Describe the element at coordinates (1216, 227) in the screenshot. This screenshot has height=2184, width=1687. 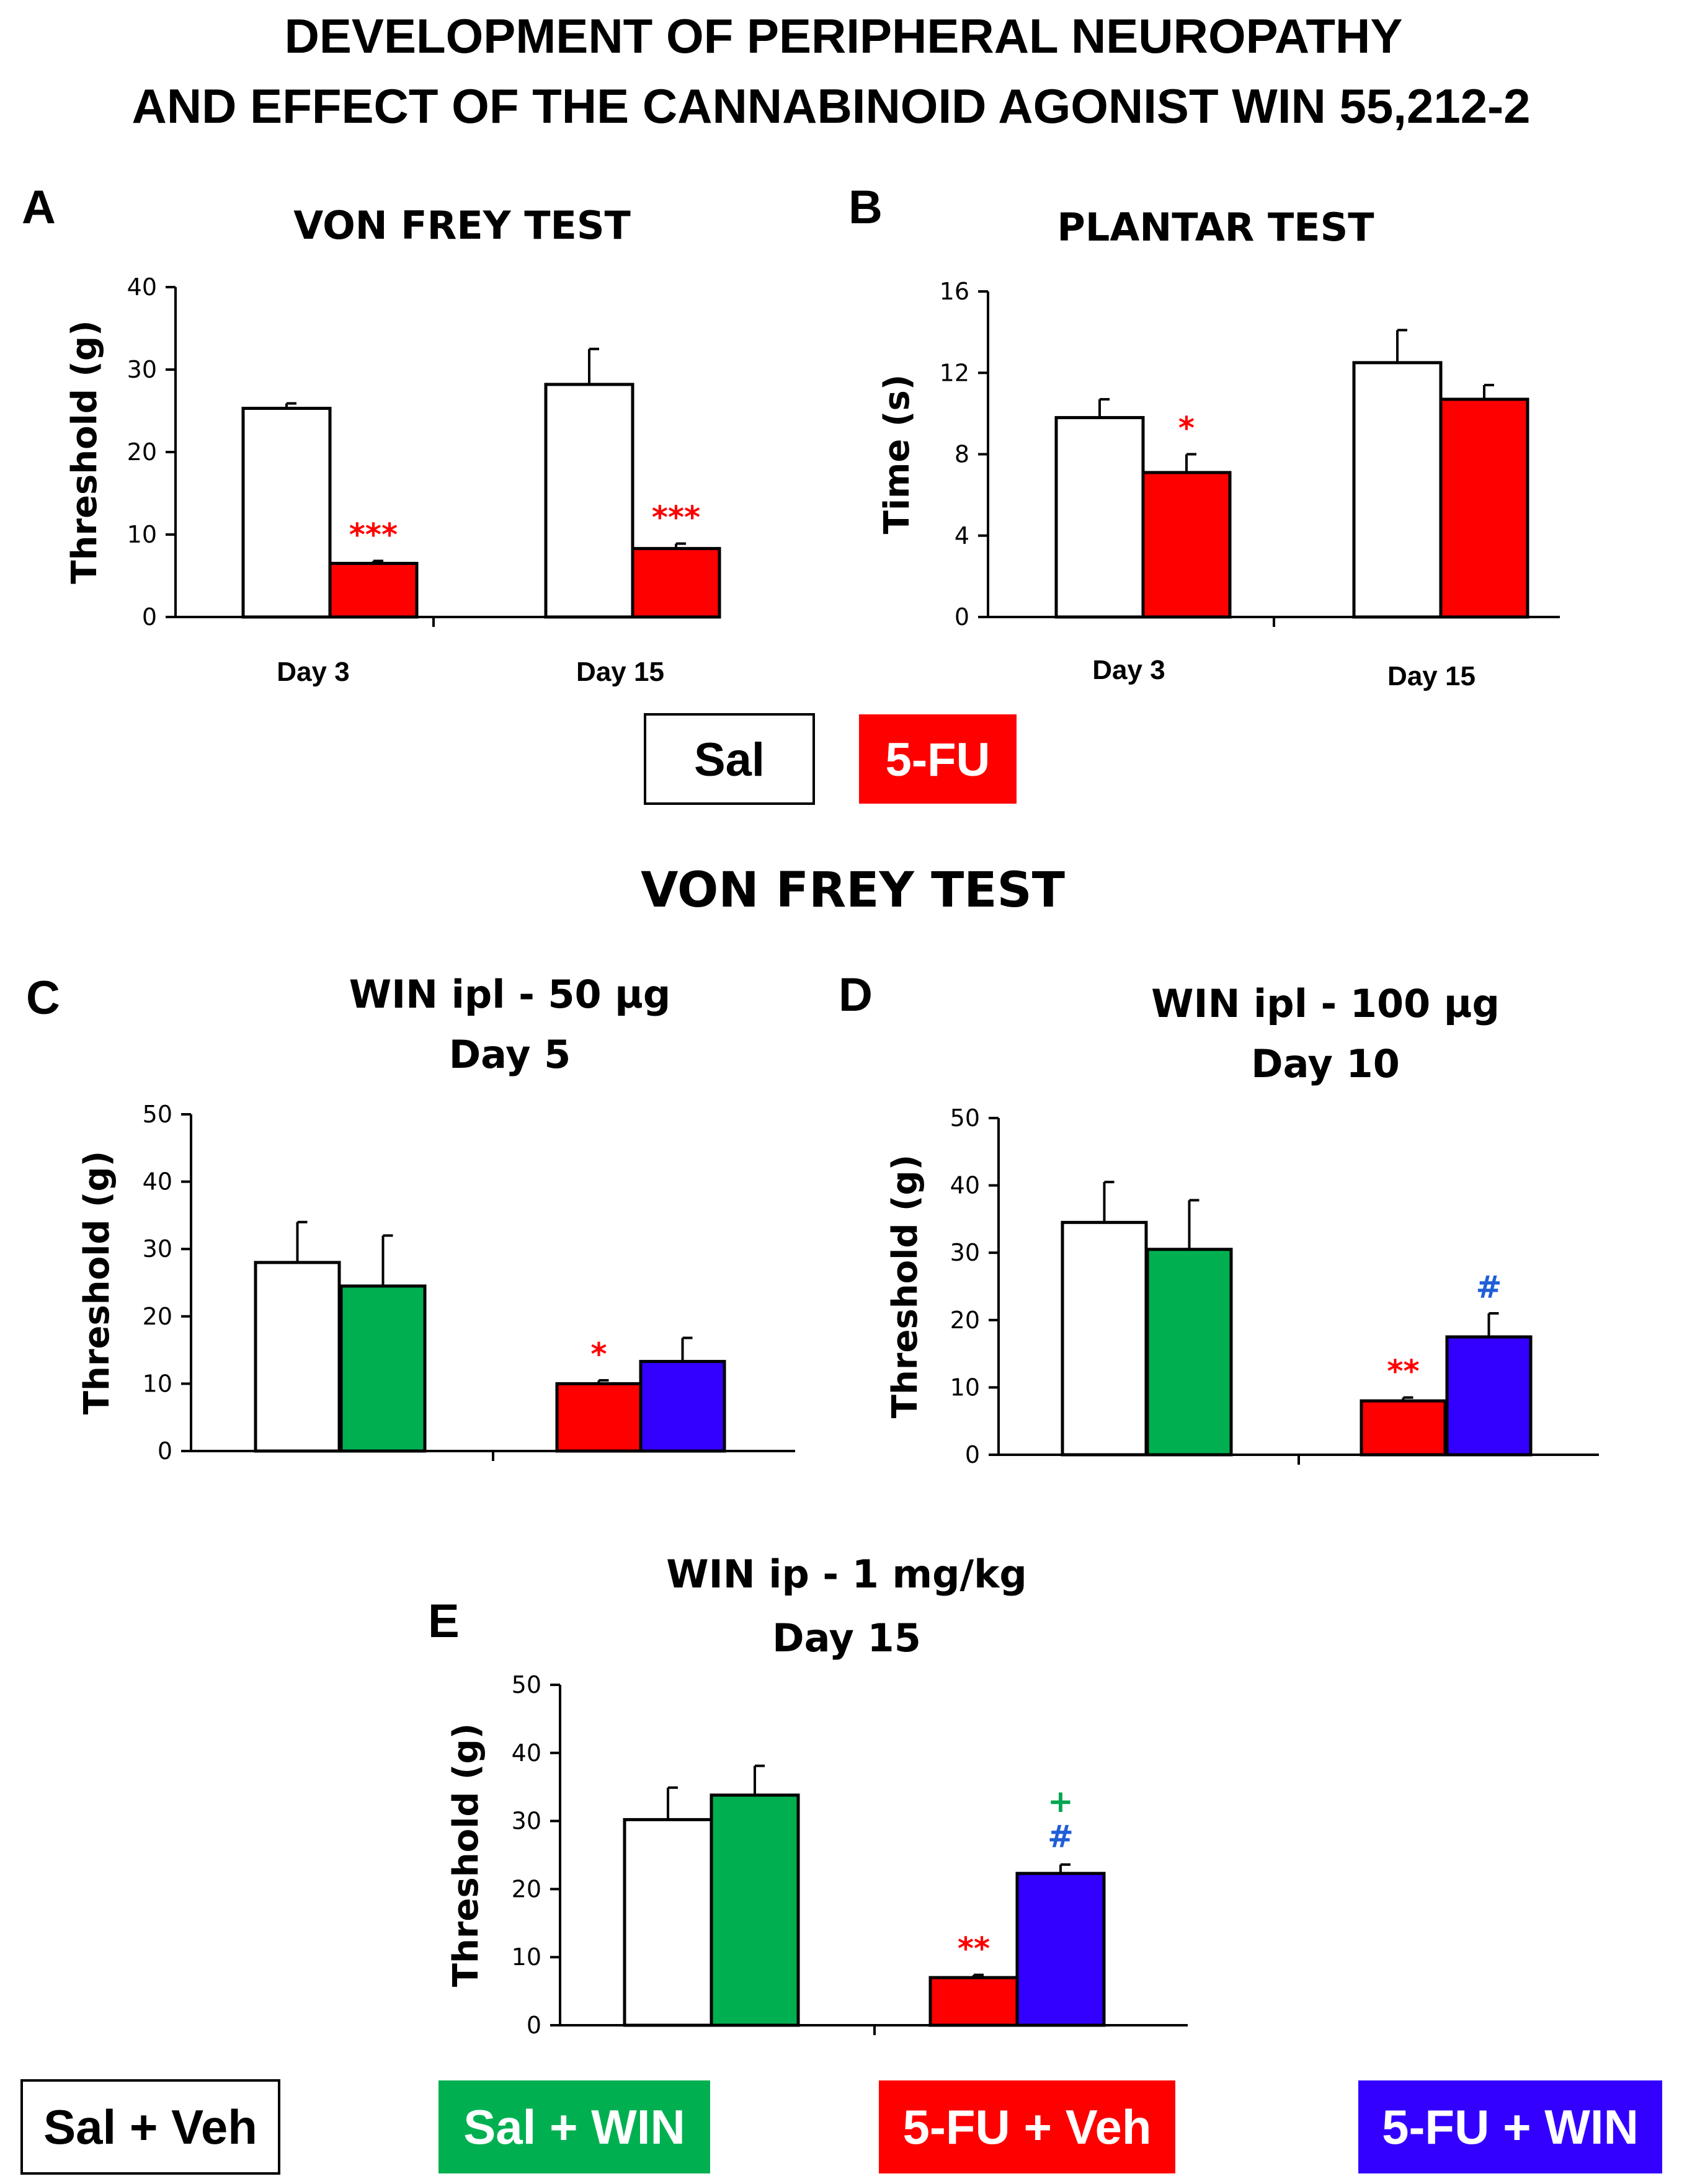
I see `chart-title-line: PLANTAR TEST` at that location.